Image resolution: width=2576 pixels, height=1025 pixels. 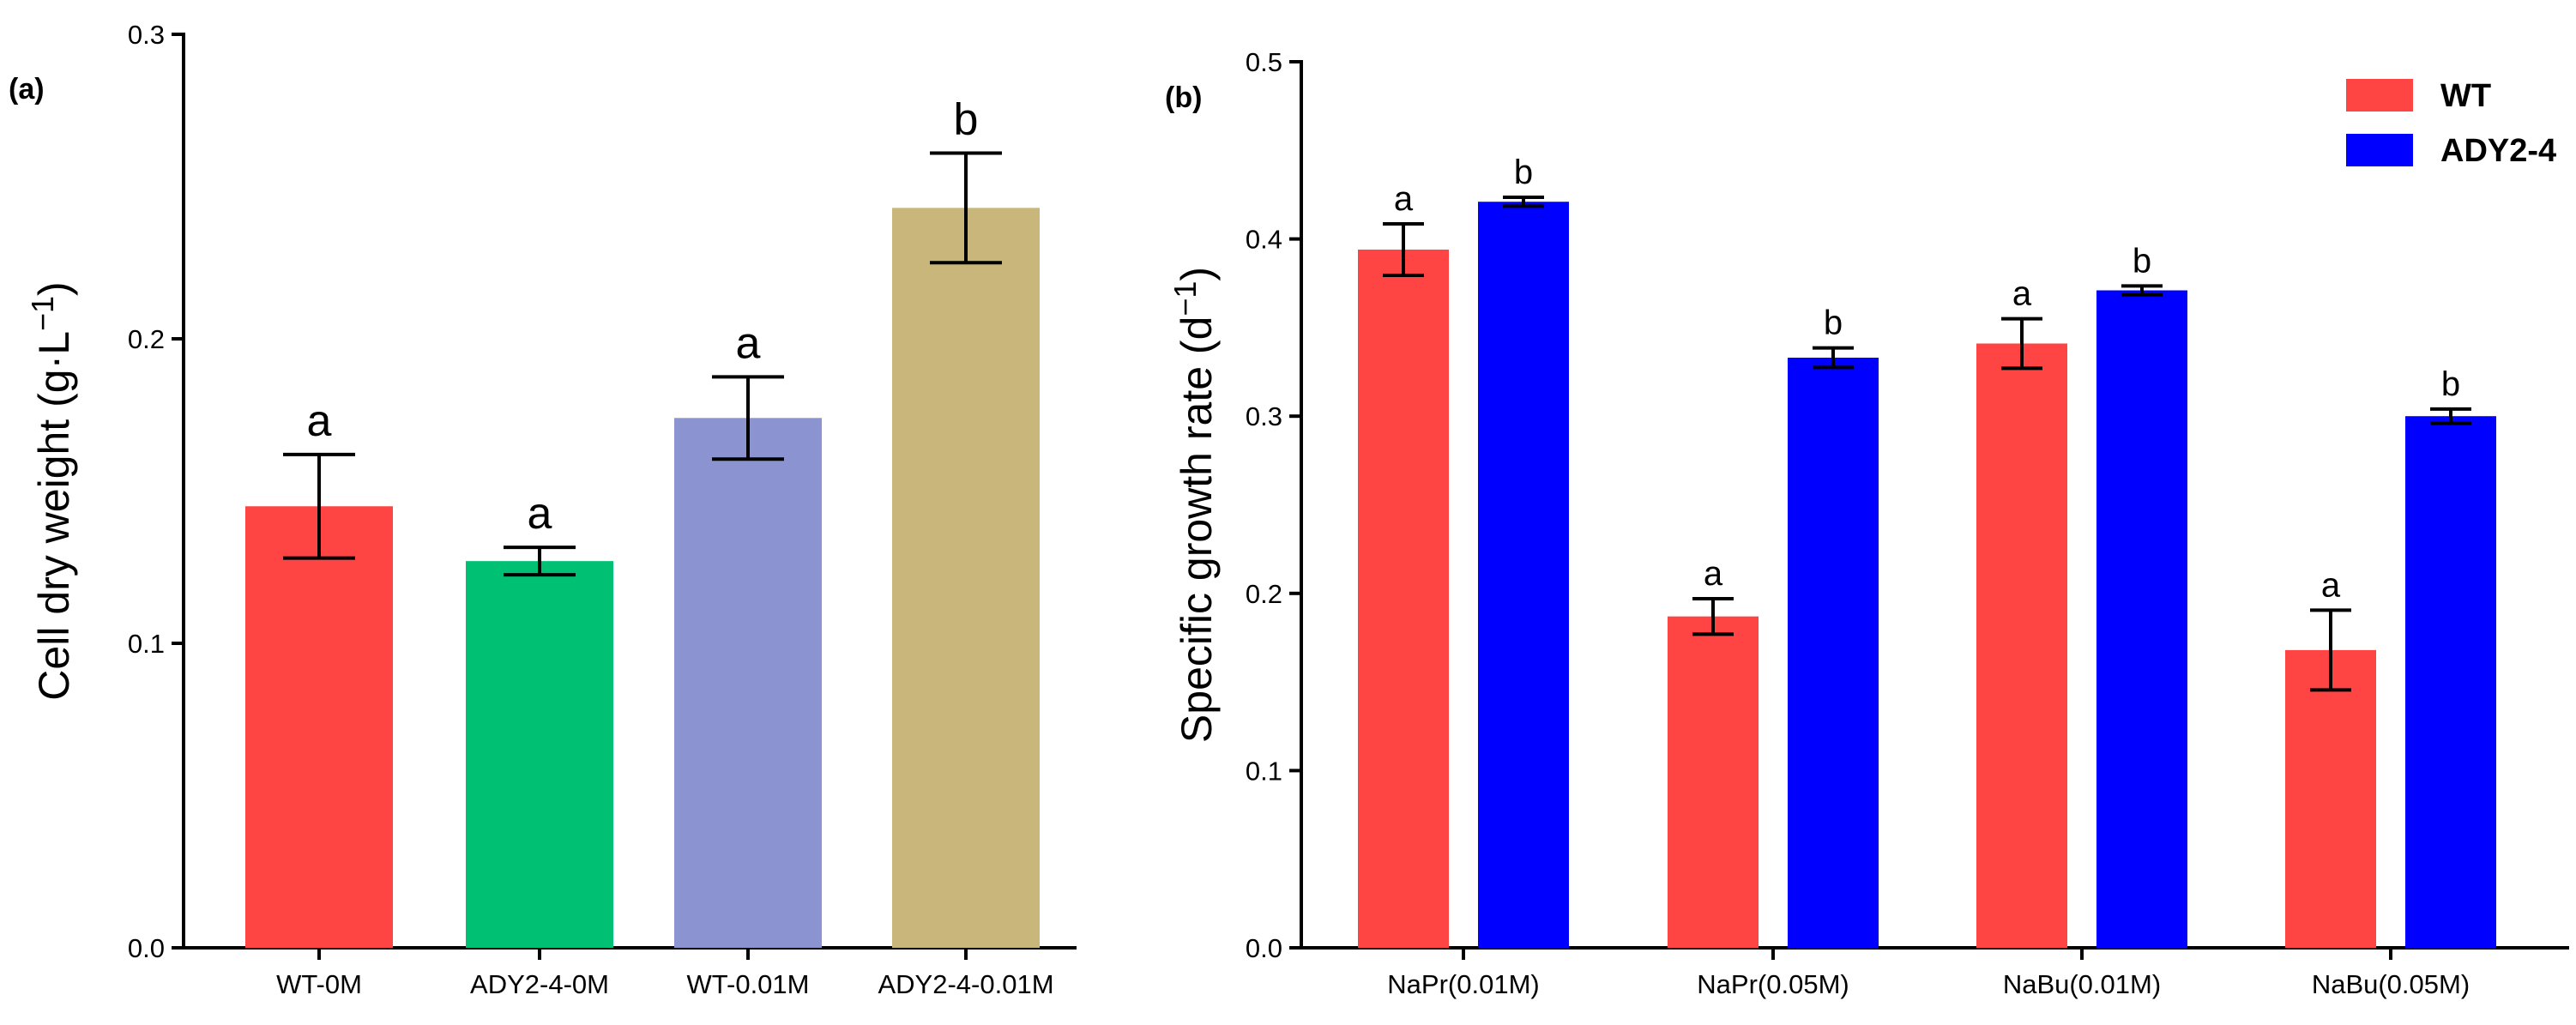 What do you see at coordinates (1197, 274) in the screenshot?
I see `panel-b-y-axis-title-end: )` at bounding box center [1197, 274].